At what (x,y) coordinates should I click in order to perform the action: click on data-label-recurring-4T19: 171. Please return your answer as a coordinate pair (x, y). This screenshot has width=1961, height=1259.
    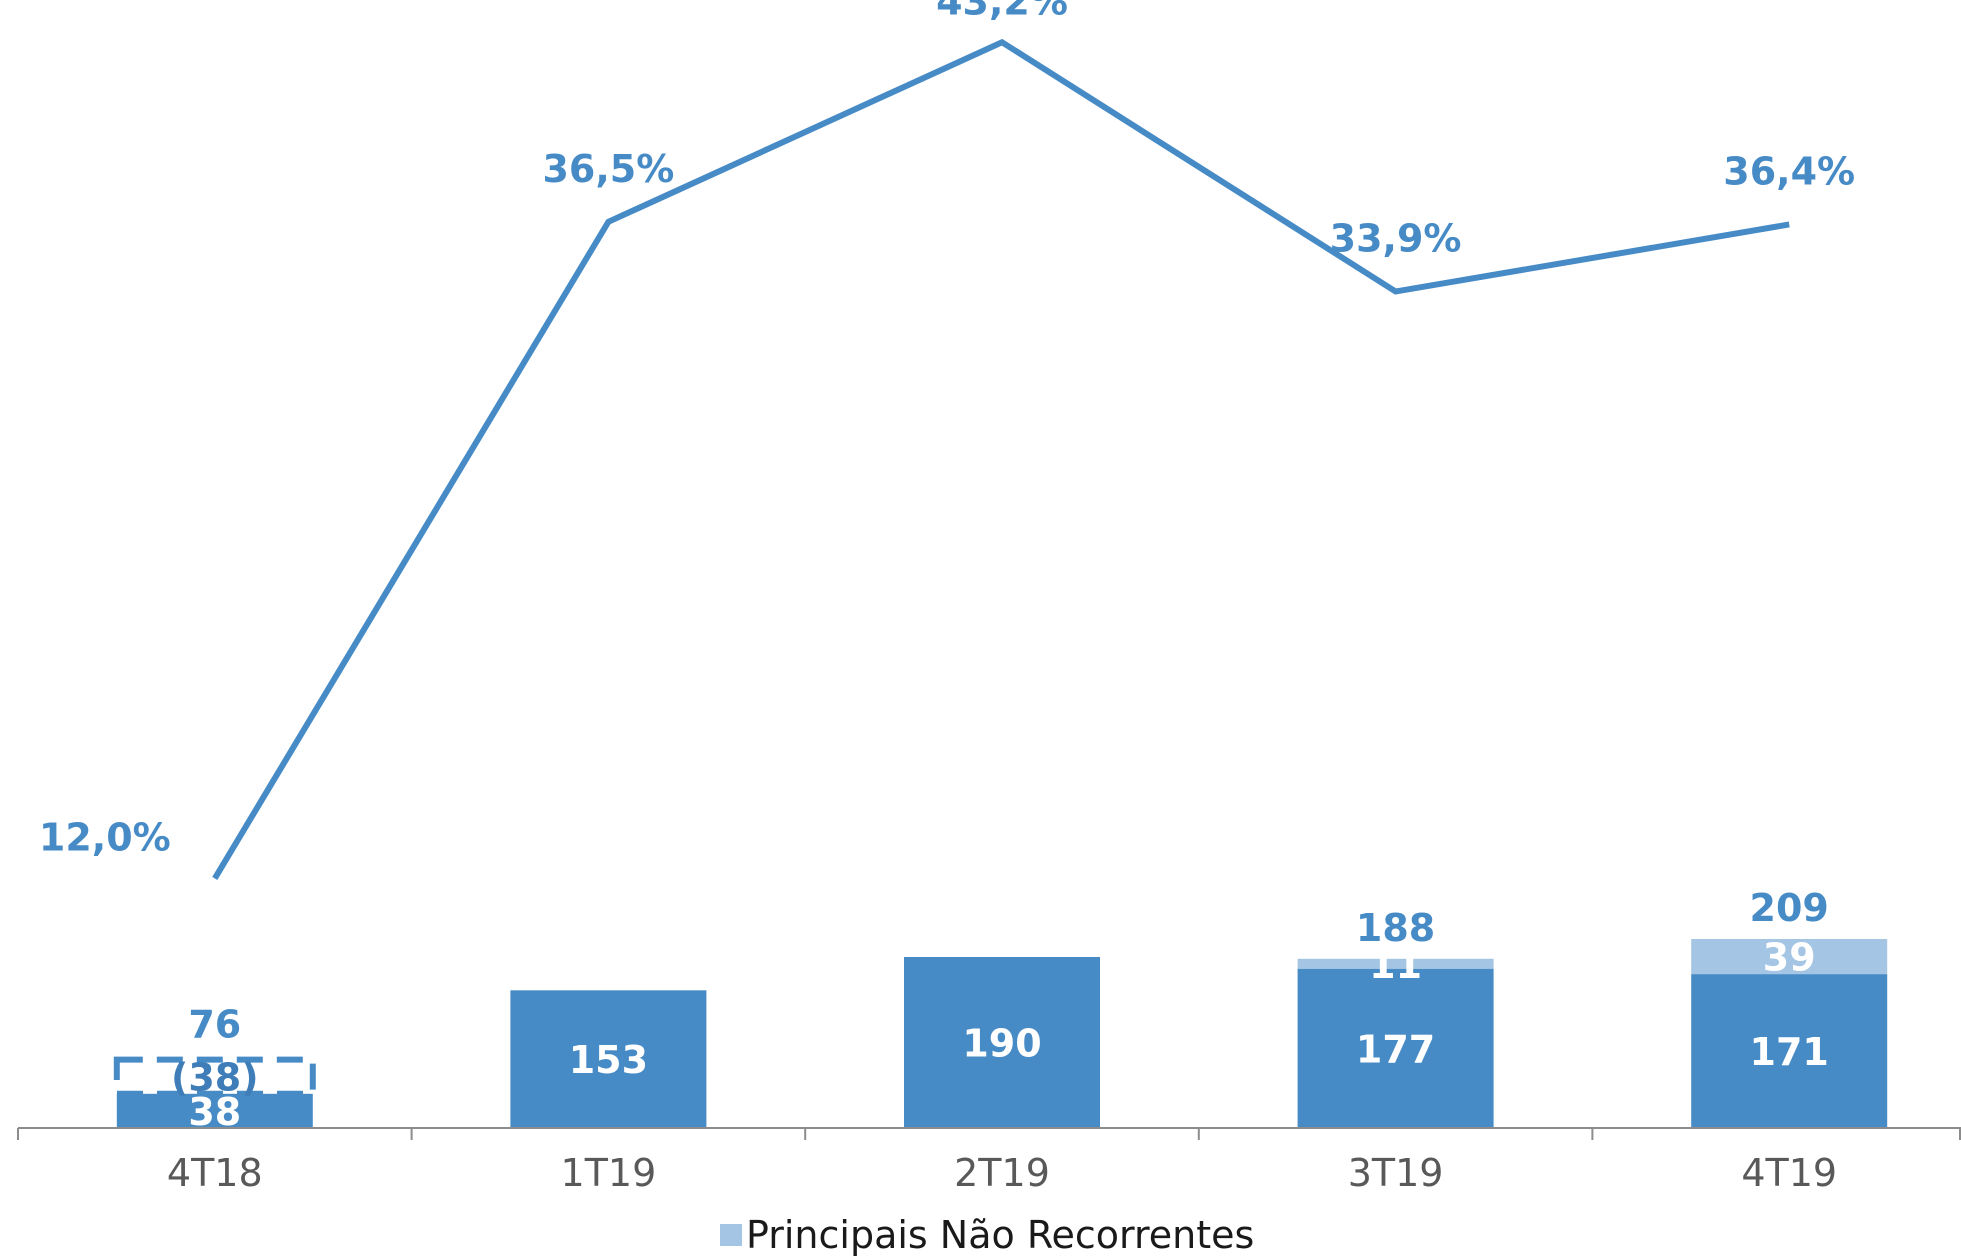
    Looking at the image, I should click on (1789, 1052).